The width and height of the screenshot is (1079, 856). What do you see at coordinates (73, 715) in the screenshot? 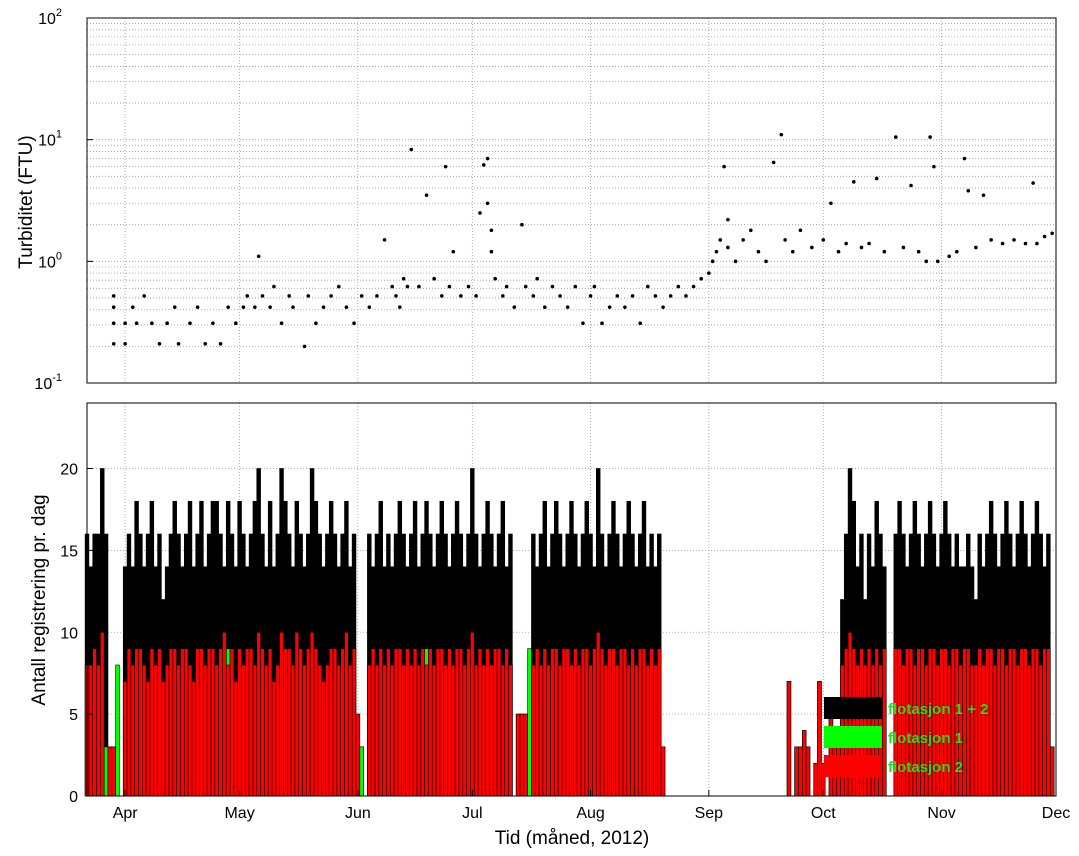
I see `bottom-y-tick-label: 5` at bounding box center [73, 715].